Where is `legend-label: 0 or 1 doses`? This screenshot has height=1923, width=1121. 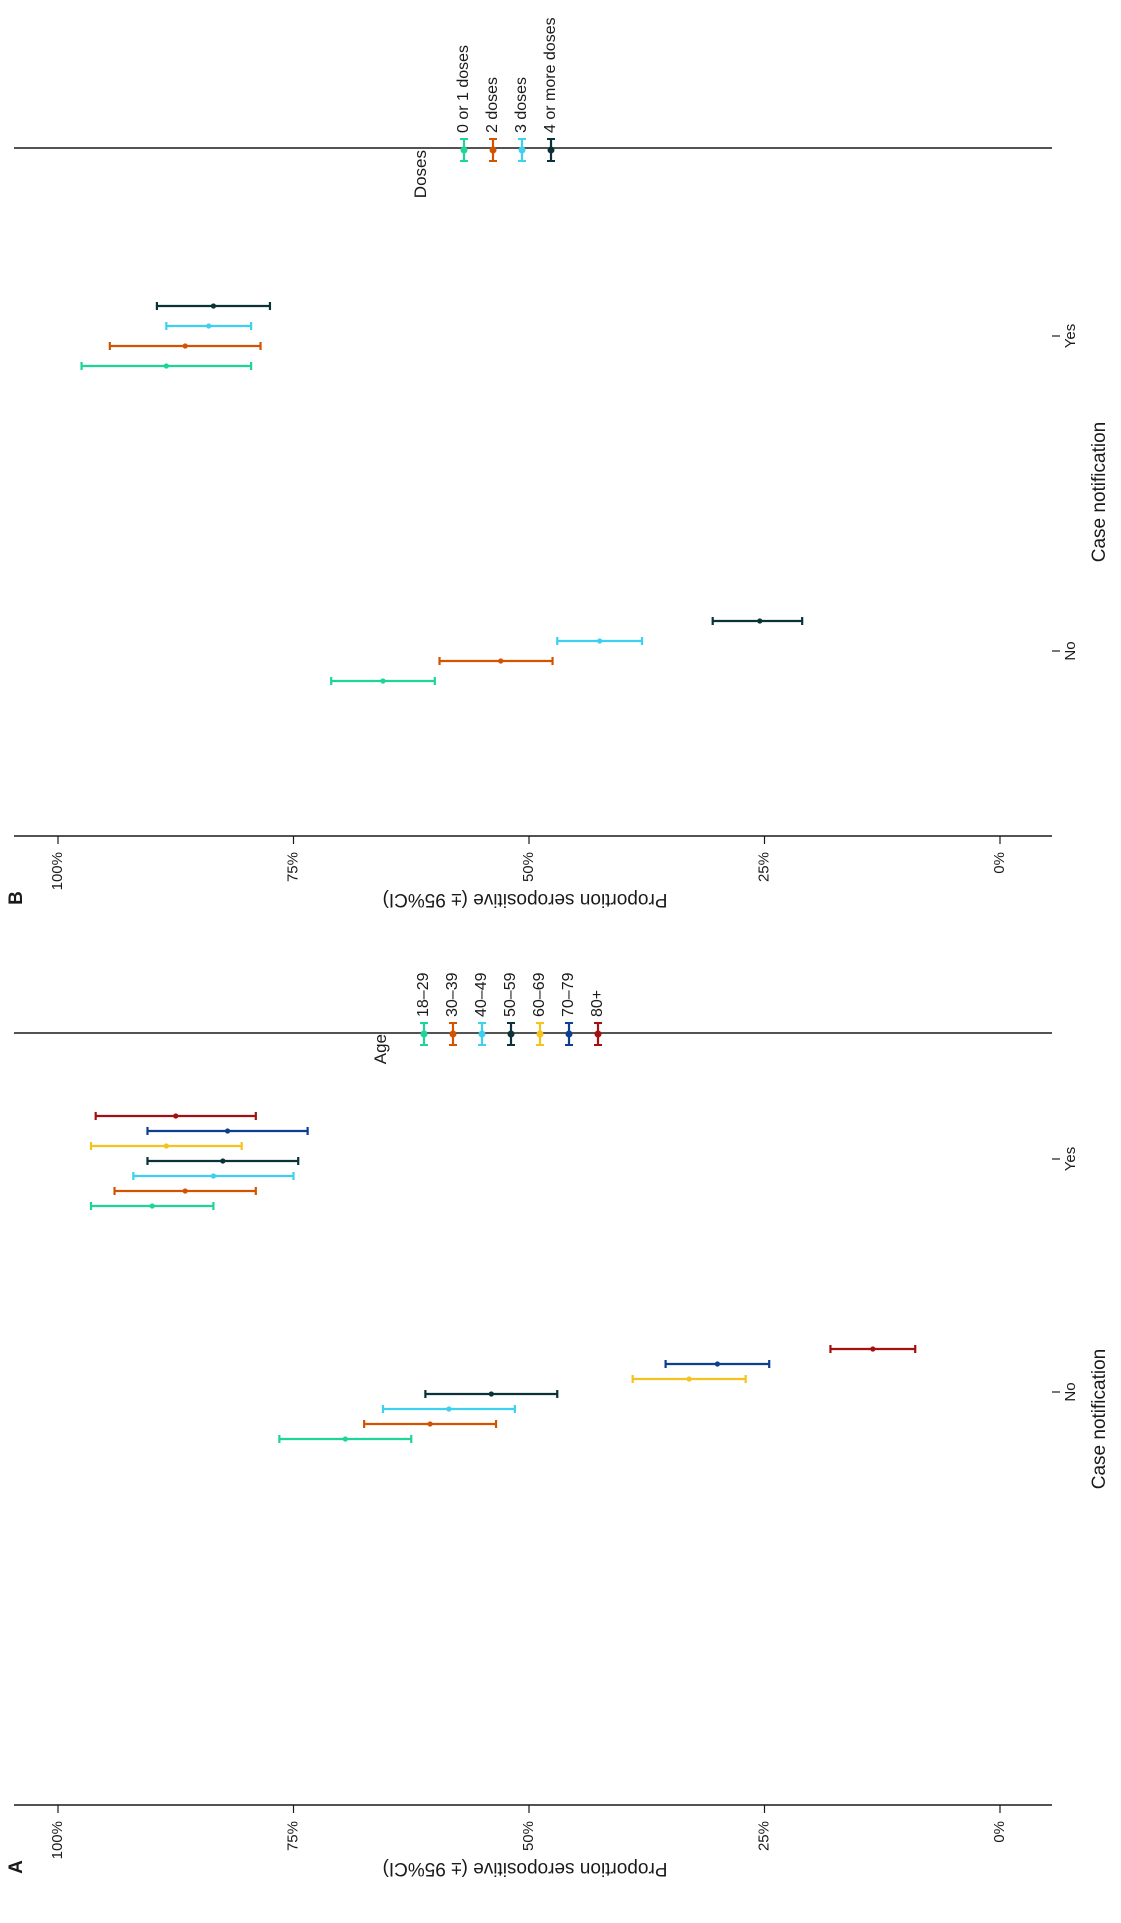
legend-label: 0 or 1 doses is located at coordinates (463, 89).